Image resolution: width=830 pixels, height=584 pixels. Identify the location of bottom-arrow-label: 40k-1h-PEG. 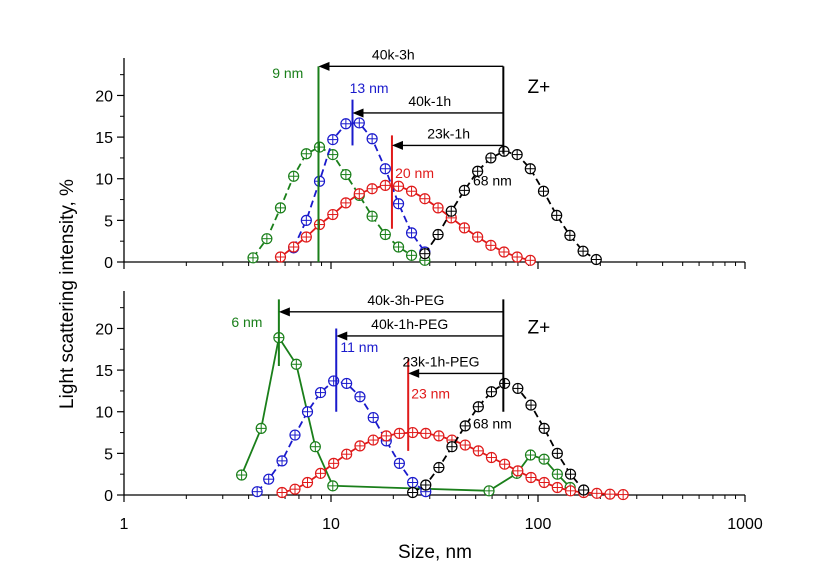
(409, 324).